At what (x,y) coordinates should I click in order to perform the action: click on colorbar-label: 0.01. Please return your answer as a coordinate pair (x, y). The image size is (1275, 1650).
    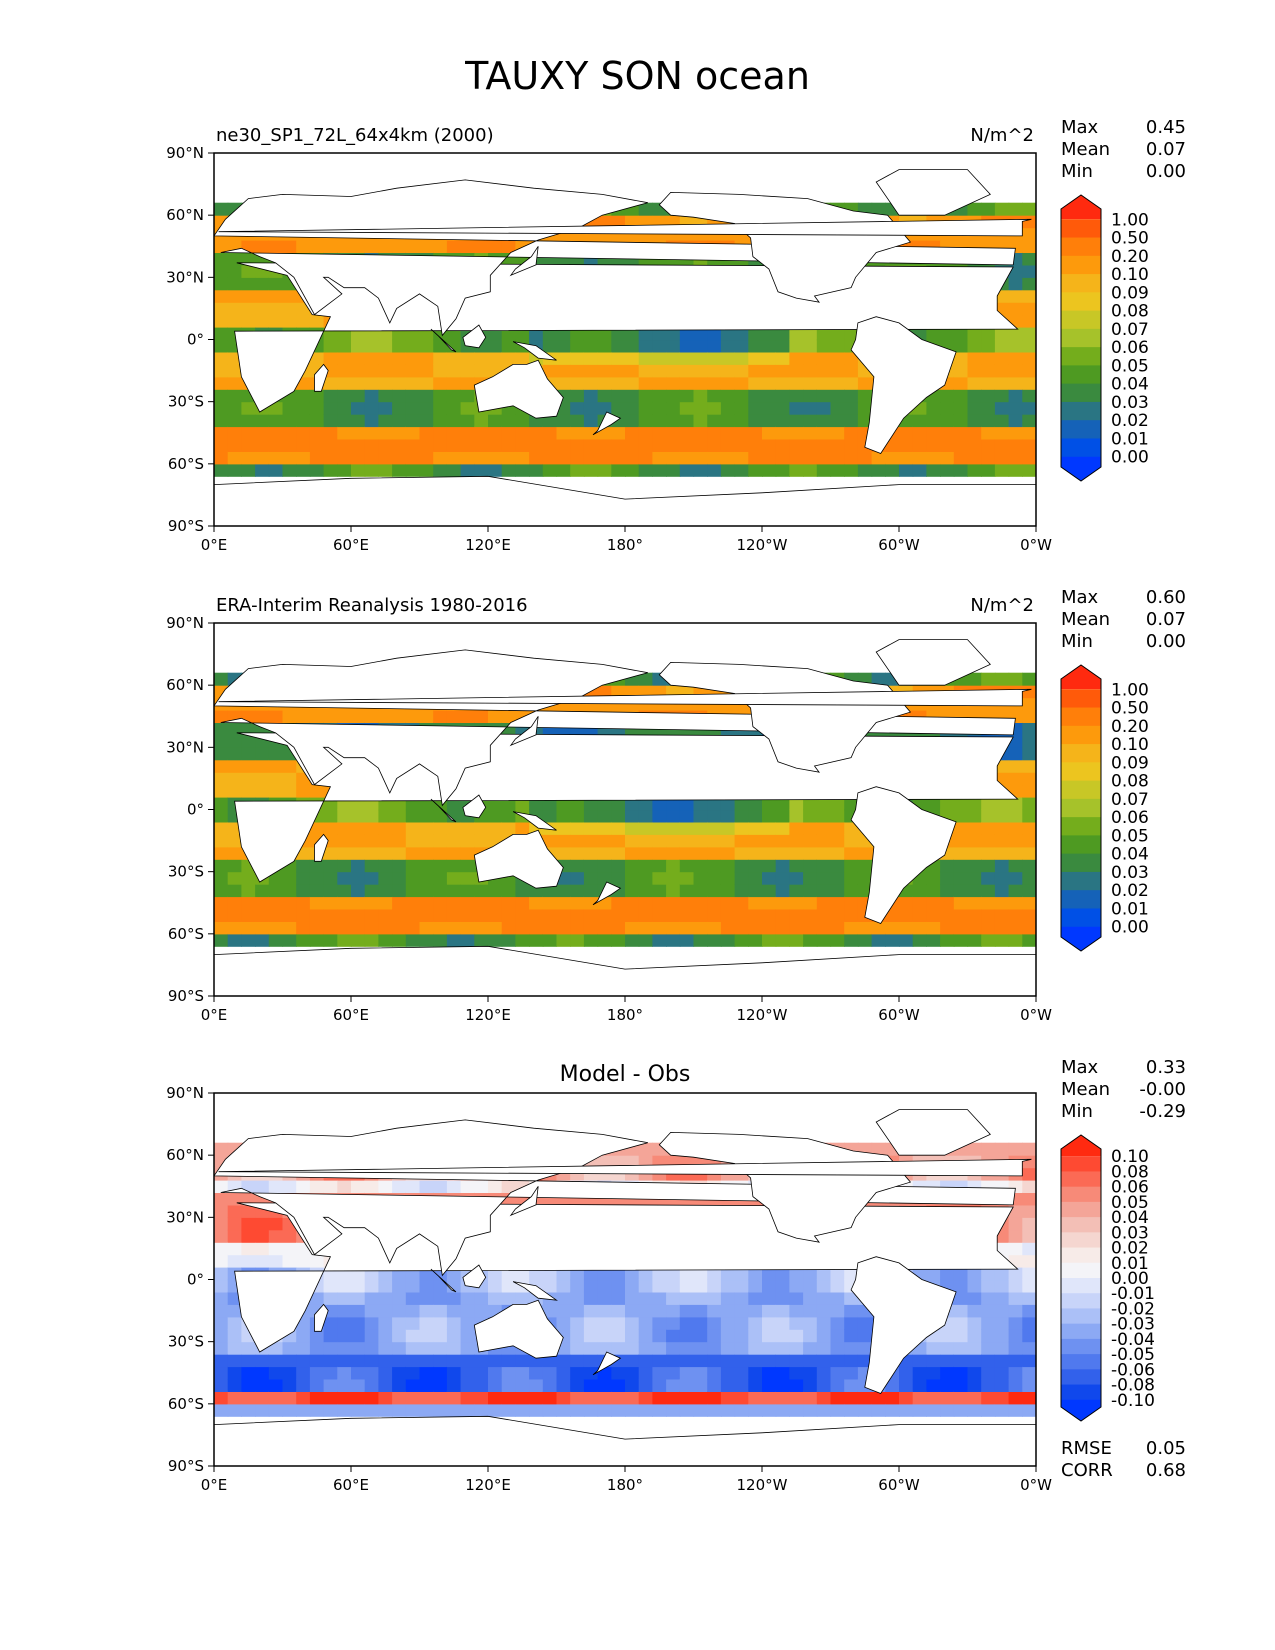
    Looking at the image, I should click on (1130, 909).